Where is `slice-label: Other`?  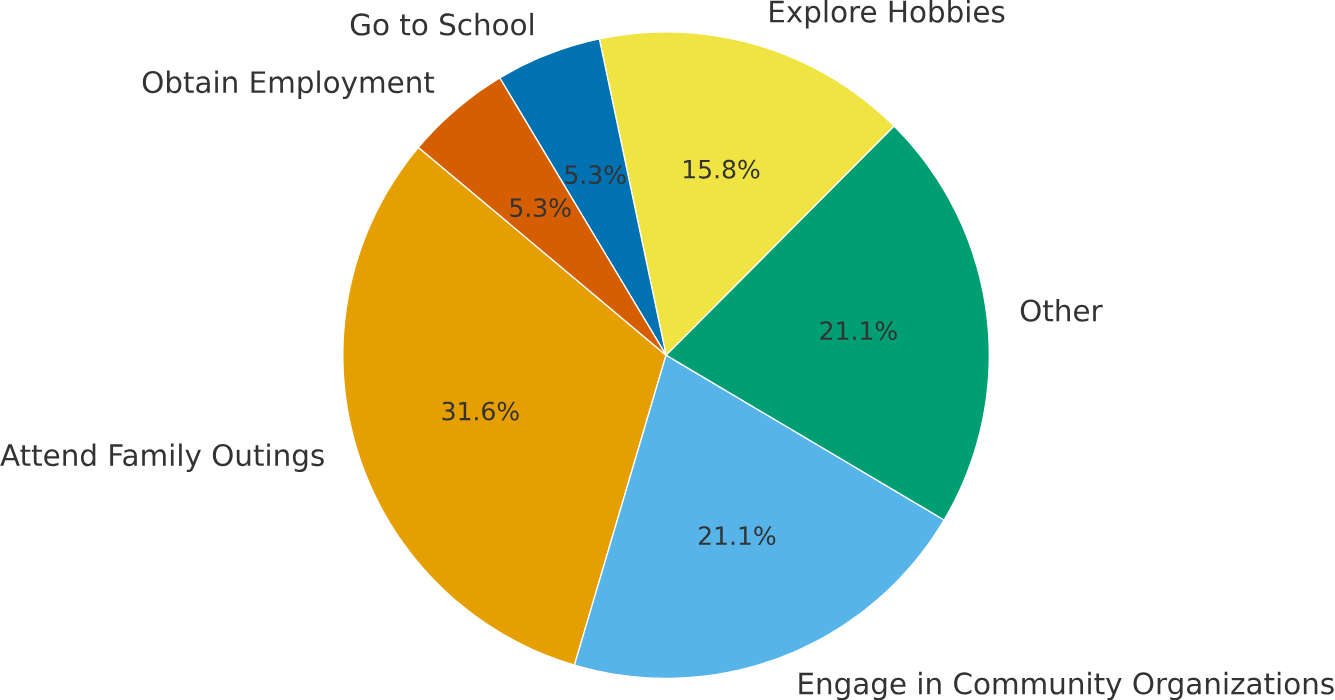
slice-label: Other is located at coordinates (1061, 310).